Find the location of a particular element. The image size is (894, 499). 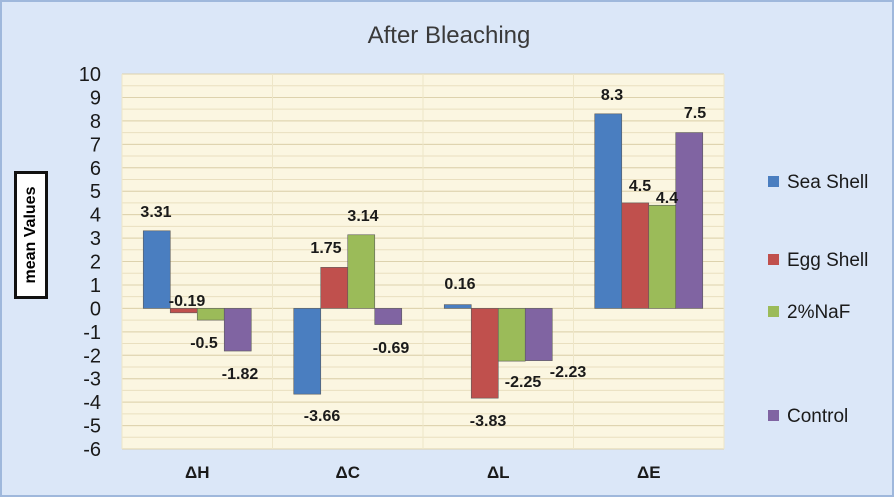

data-label: -0.69 is located at coordinates (391, 348).